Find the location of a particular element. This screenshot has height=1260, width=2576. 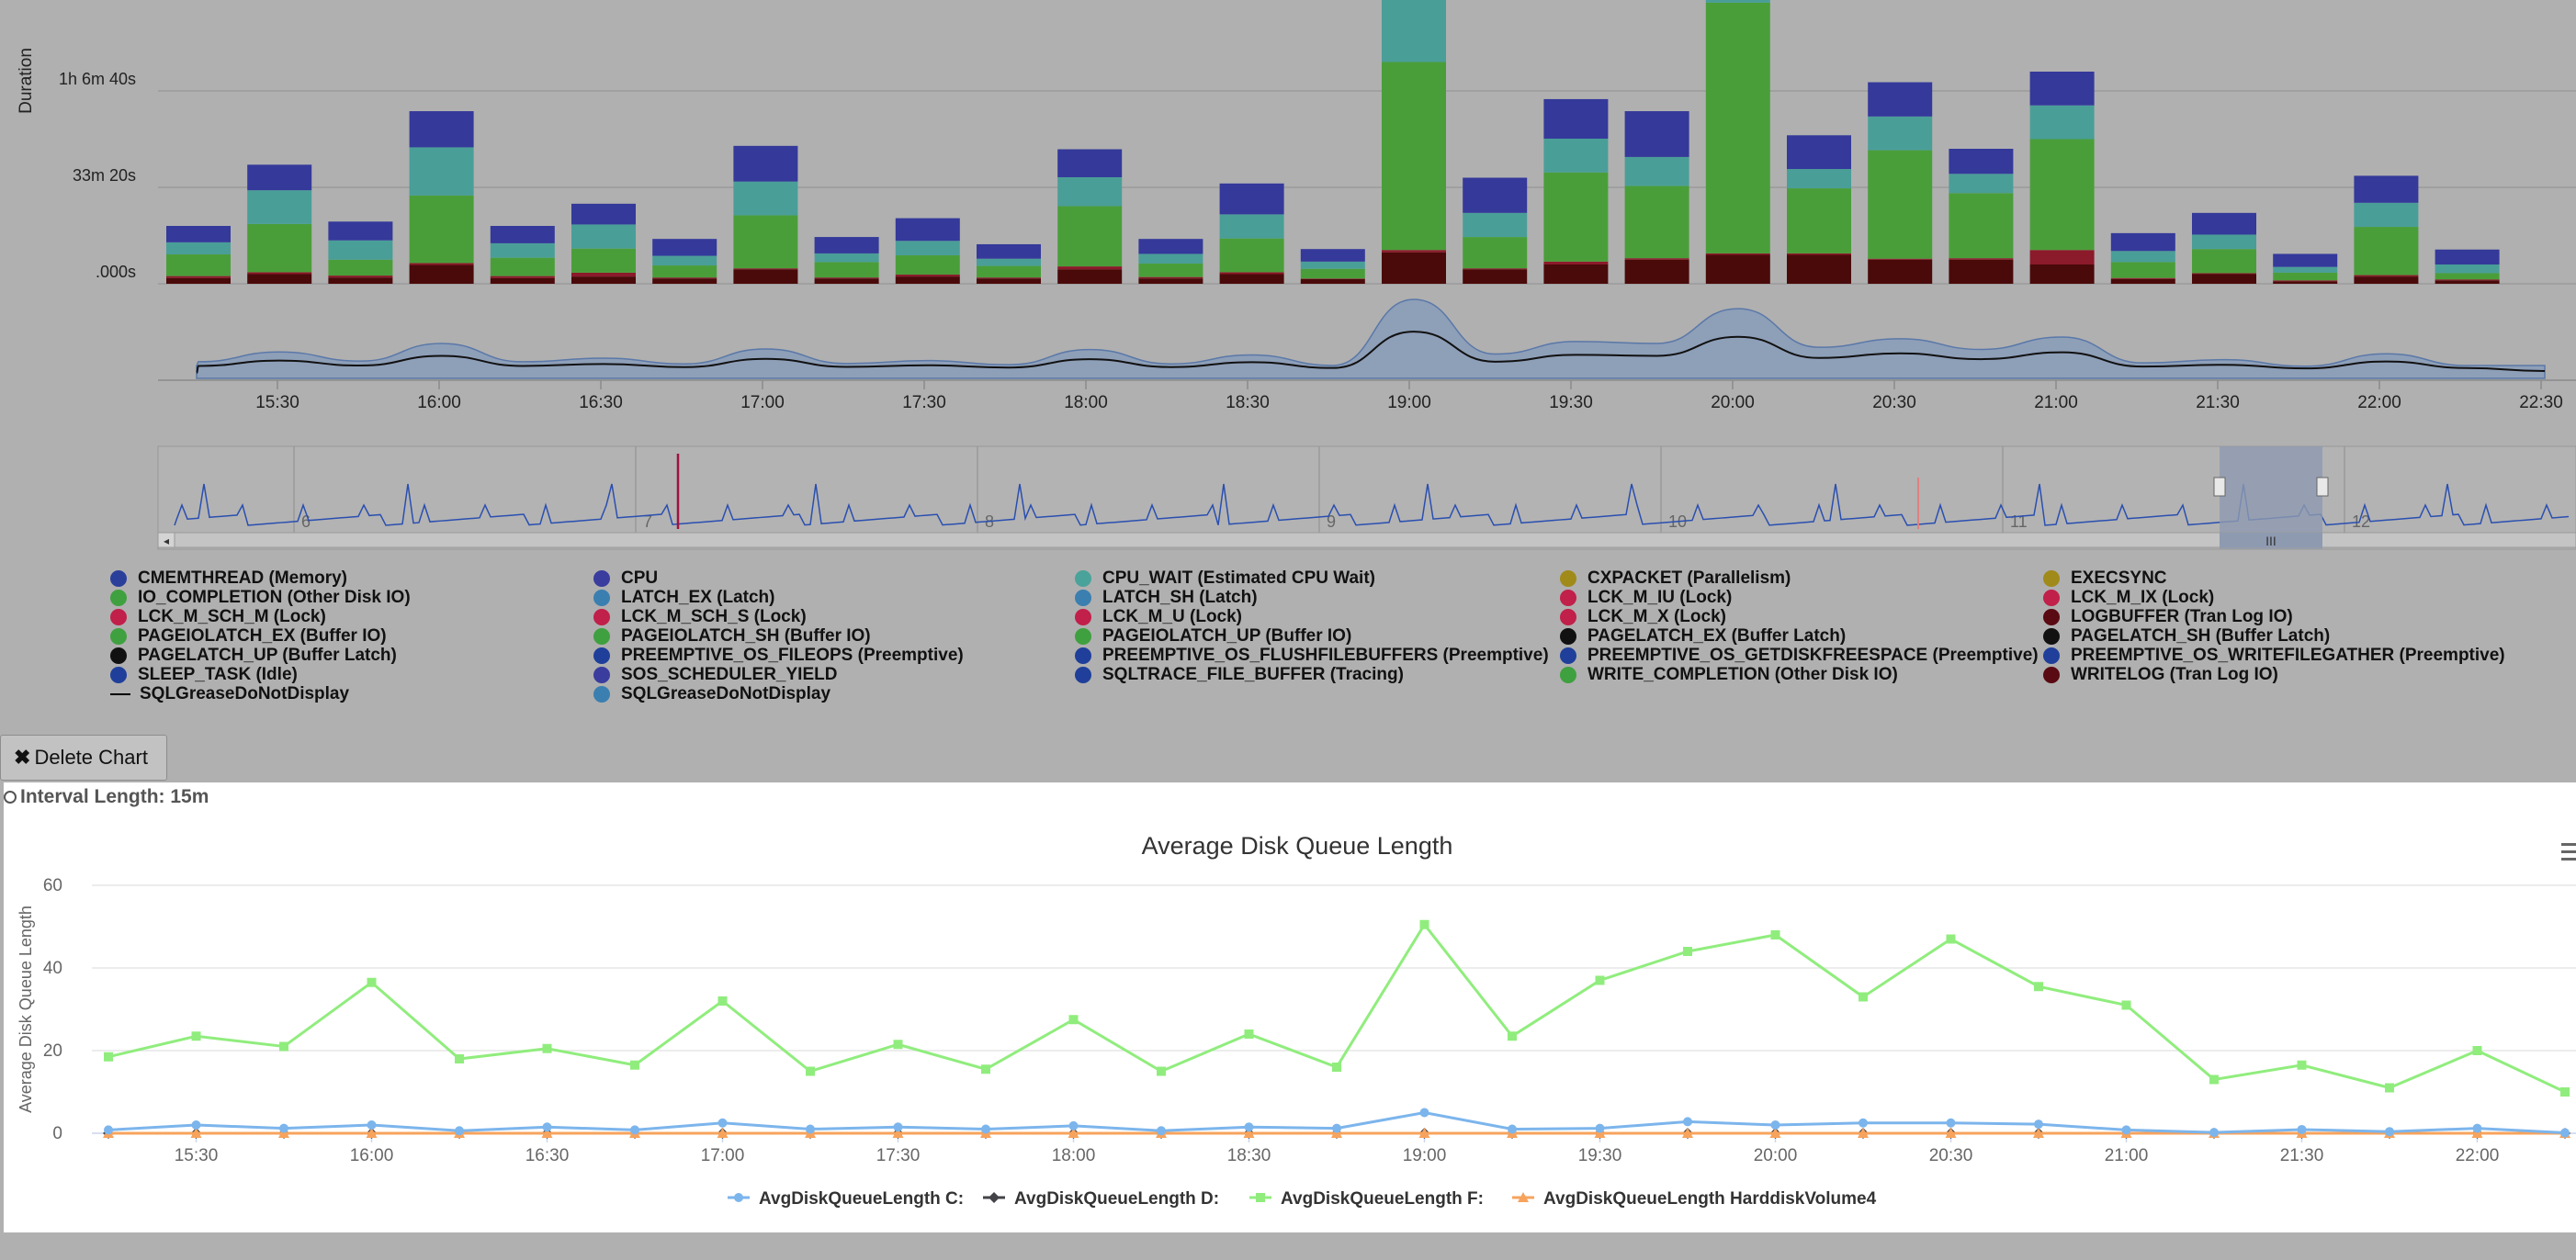

legend-item: WRITELOG (Tran Log IO) is located at coordinates (2160, 674).